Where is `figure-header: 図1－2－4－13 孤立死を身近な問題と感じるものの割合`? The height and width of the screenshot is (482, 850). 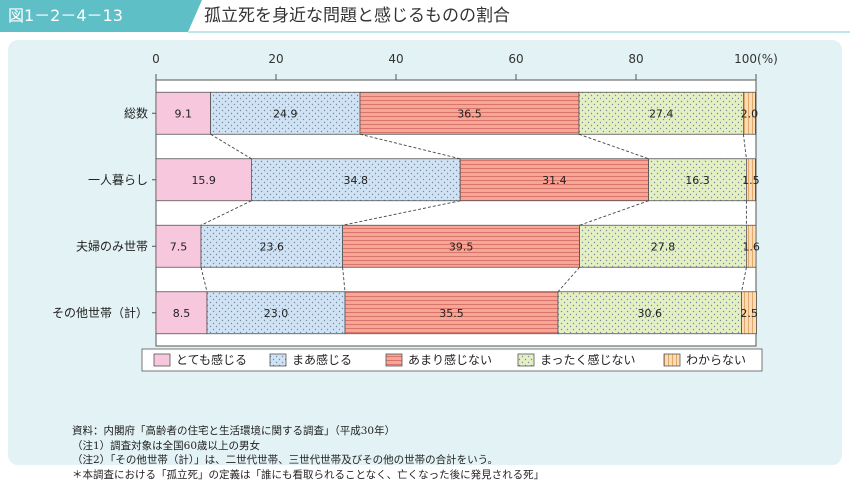 figure-header: 図1－2－4－13 孤立死を身近な問題と感じるものの割合 is located at coordinates (425, 16).